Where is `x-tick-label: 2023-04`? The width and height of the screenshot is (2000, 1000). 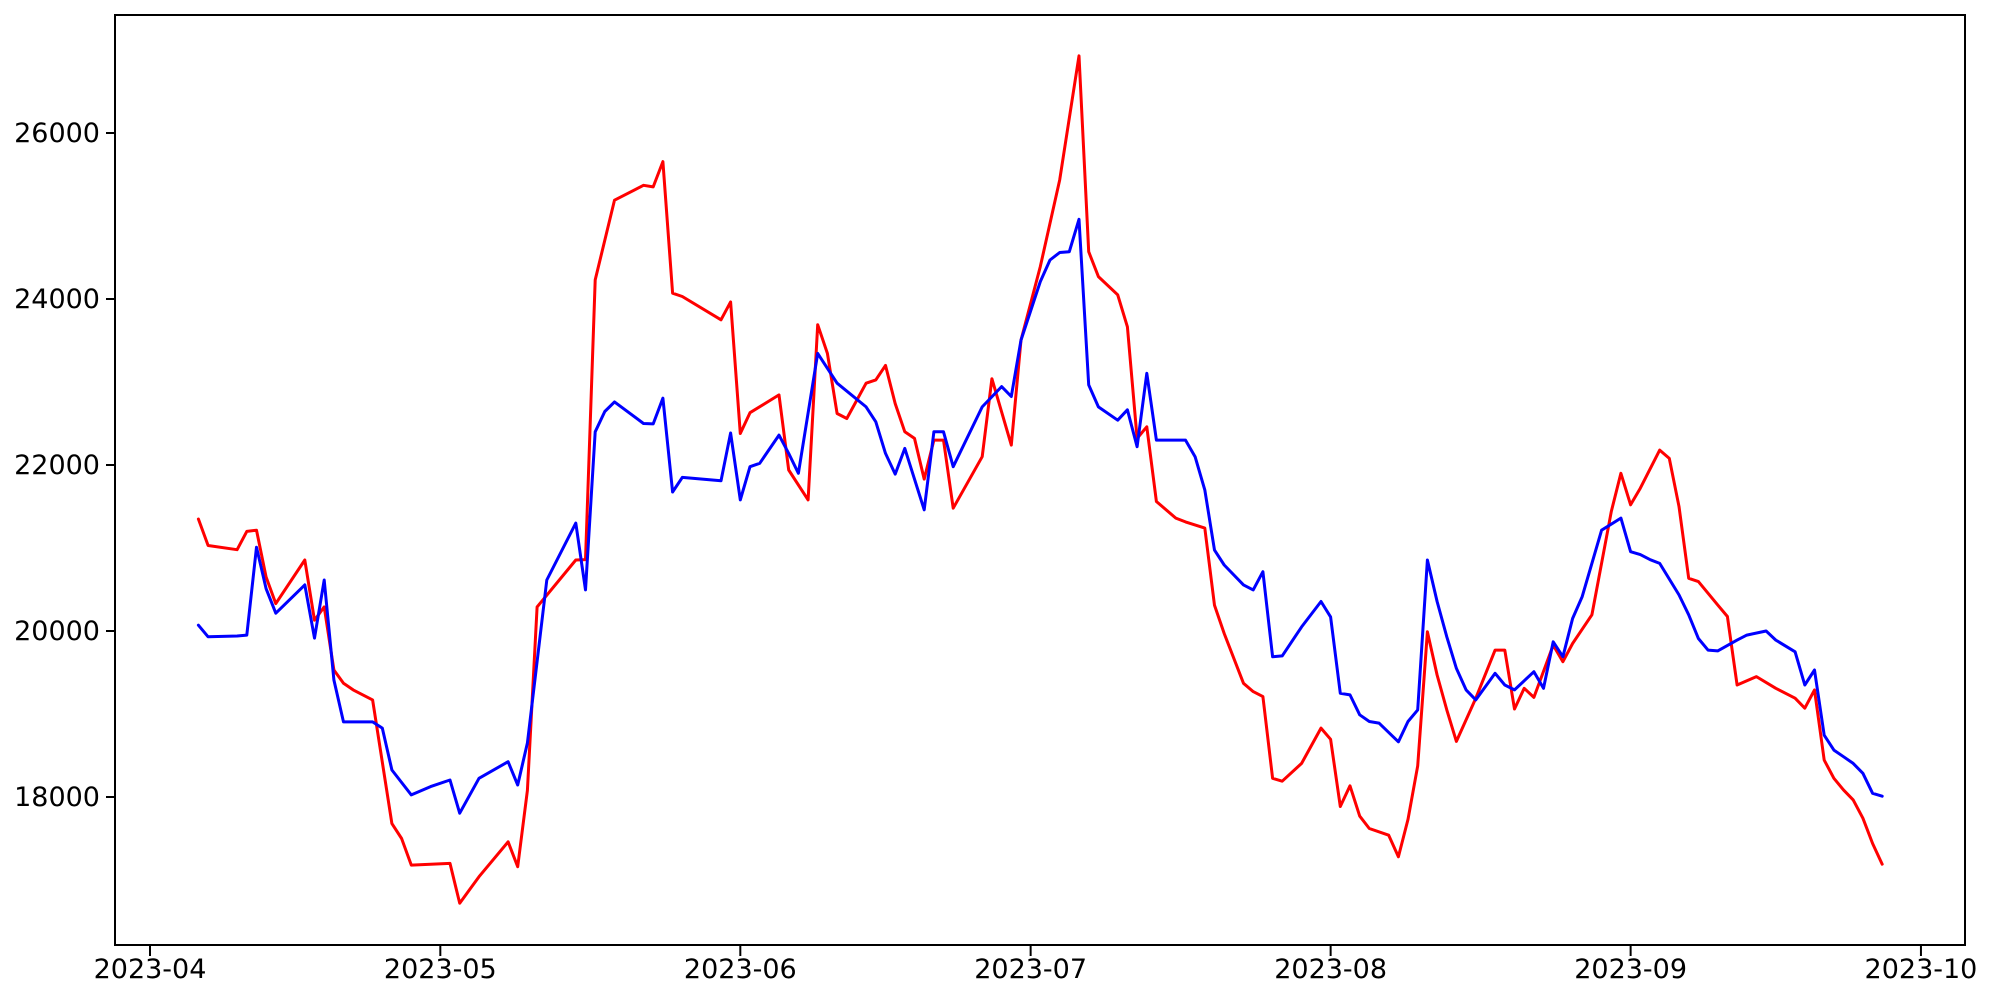 x-tick-label: 2023-04 is located at coordinates (150, 969).